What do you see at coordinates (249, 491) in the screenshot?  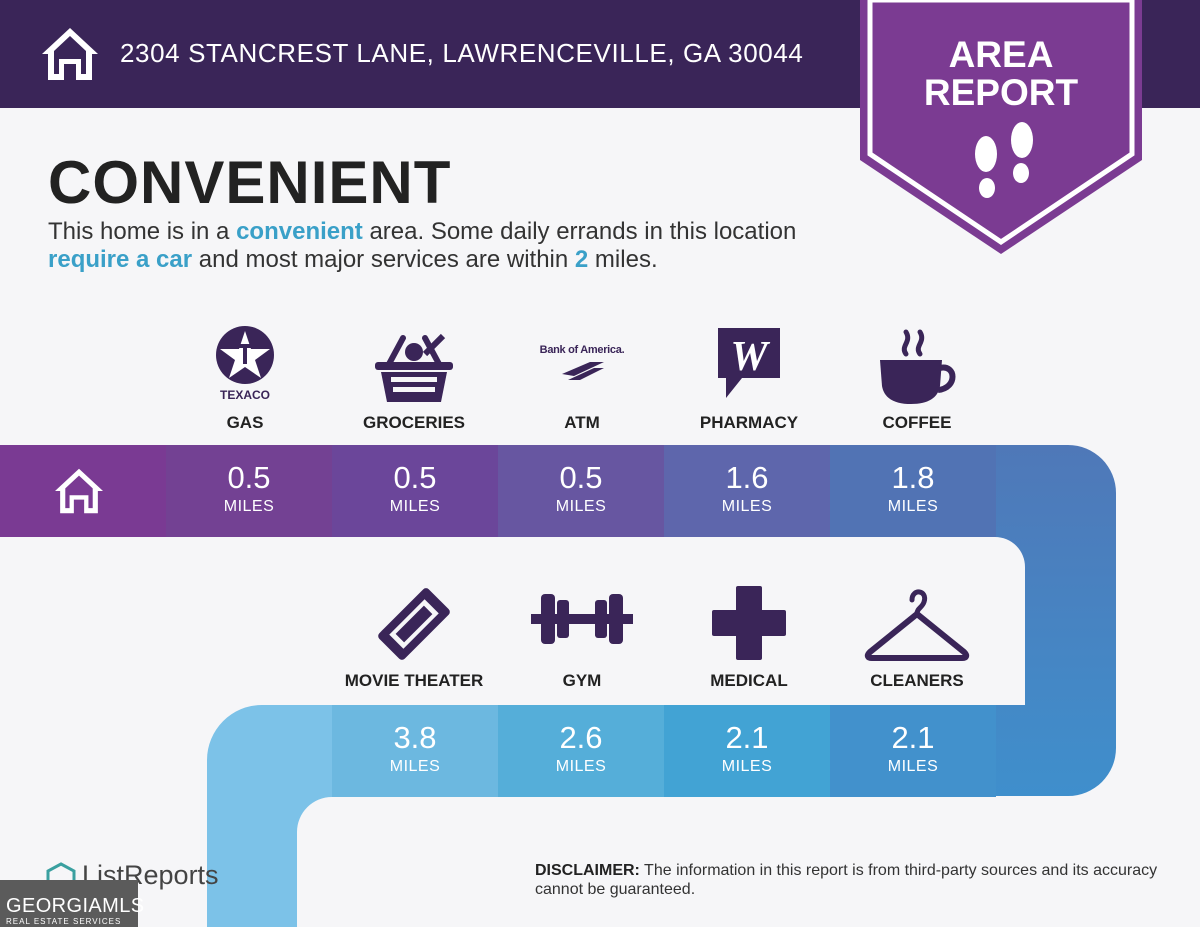 I see `distance-cell-gas: 0.5 MILES` at bounding box center [249, 491].